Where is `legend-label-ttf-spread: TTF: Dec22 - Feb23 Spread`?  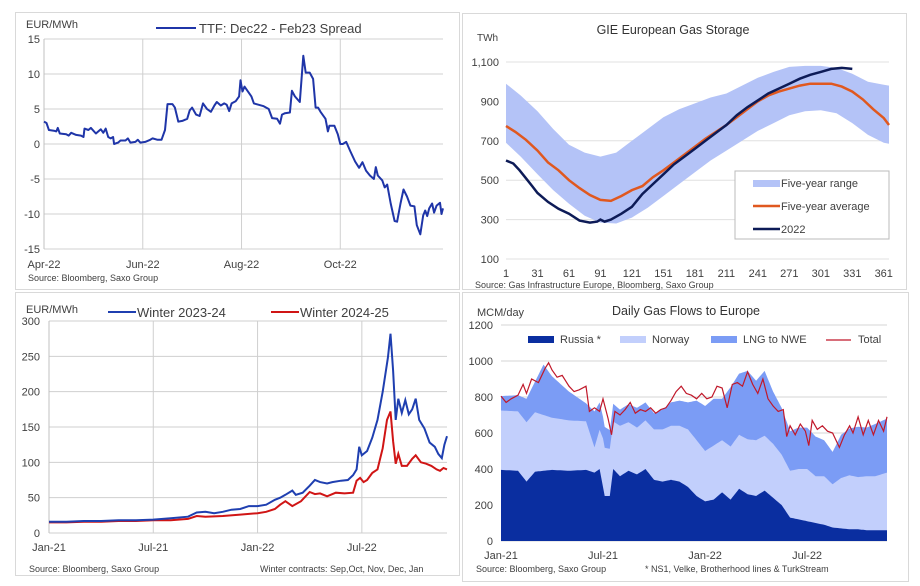 legend-label-ttf-spread: TTF: Dec22 - Feb23 Spread is located at coordinates (280, 28).